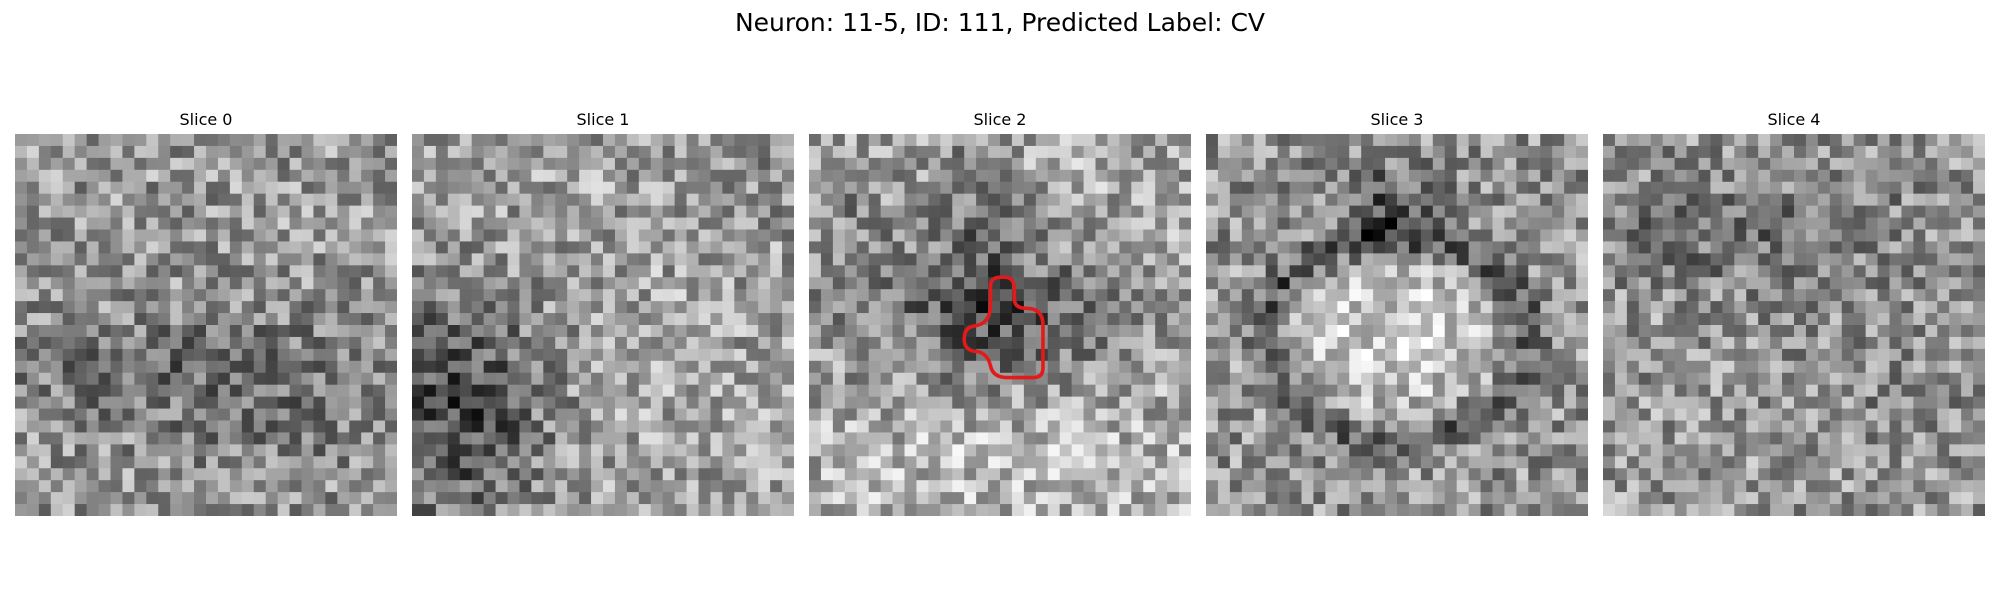  I want to click on slice-title-0: Slice 0, so click(206, 119).